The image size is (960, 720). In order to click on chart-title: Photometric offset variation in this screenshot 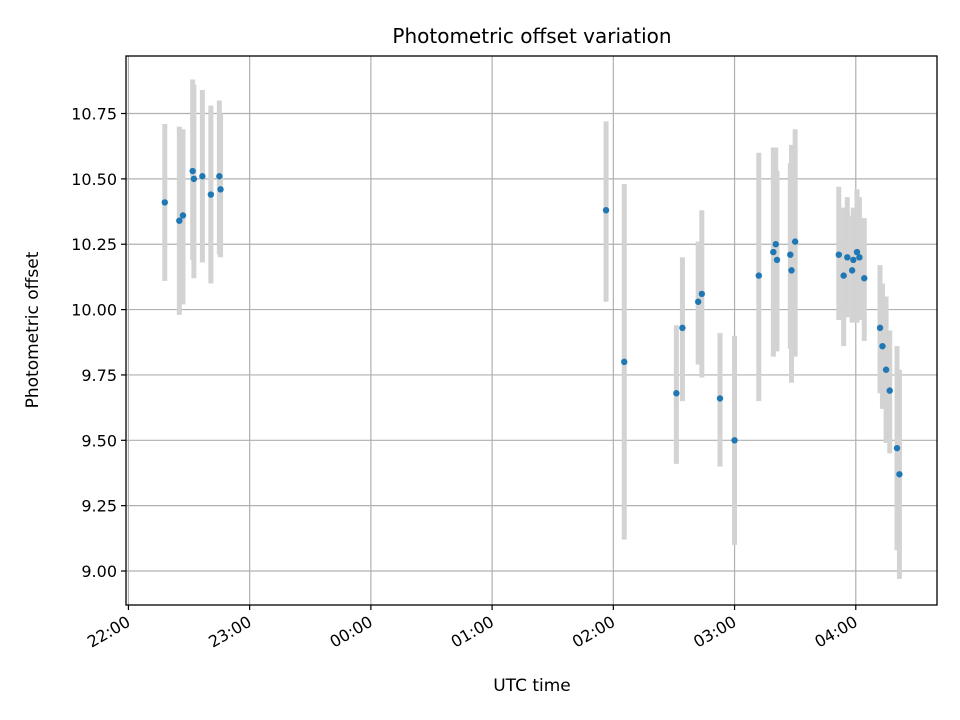, I will do `click(531, 36)`.